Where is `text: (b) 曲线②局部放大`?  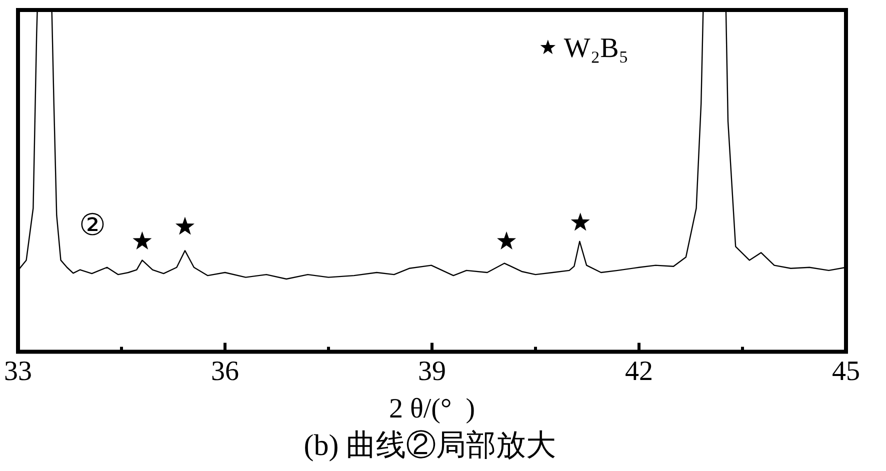 text: (b) 曲线②局部放大 is located at coordinates (430, 445).